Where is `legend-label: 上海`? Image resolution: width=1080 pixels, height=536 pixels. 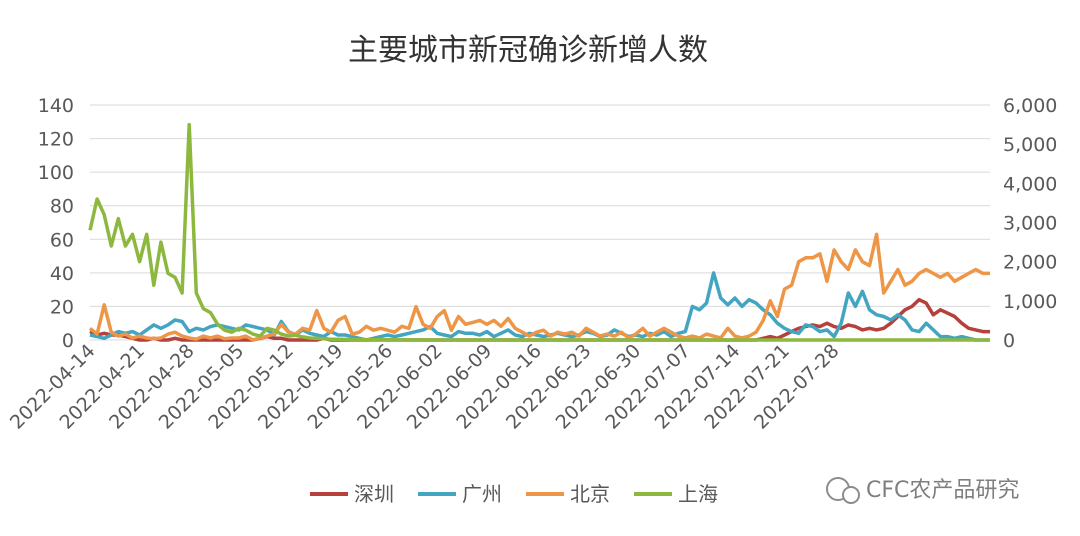
legend-label: 上海 is located at coordinates (698, 494).